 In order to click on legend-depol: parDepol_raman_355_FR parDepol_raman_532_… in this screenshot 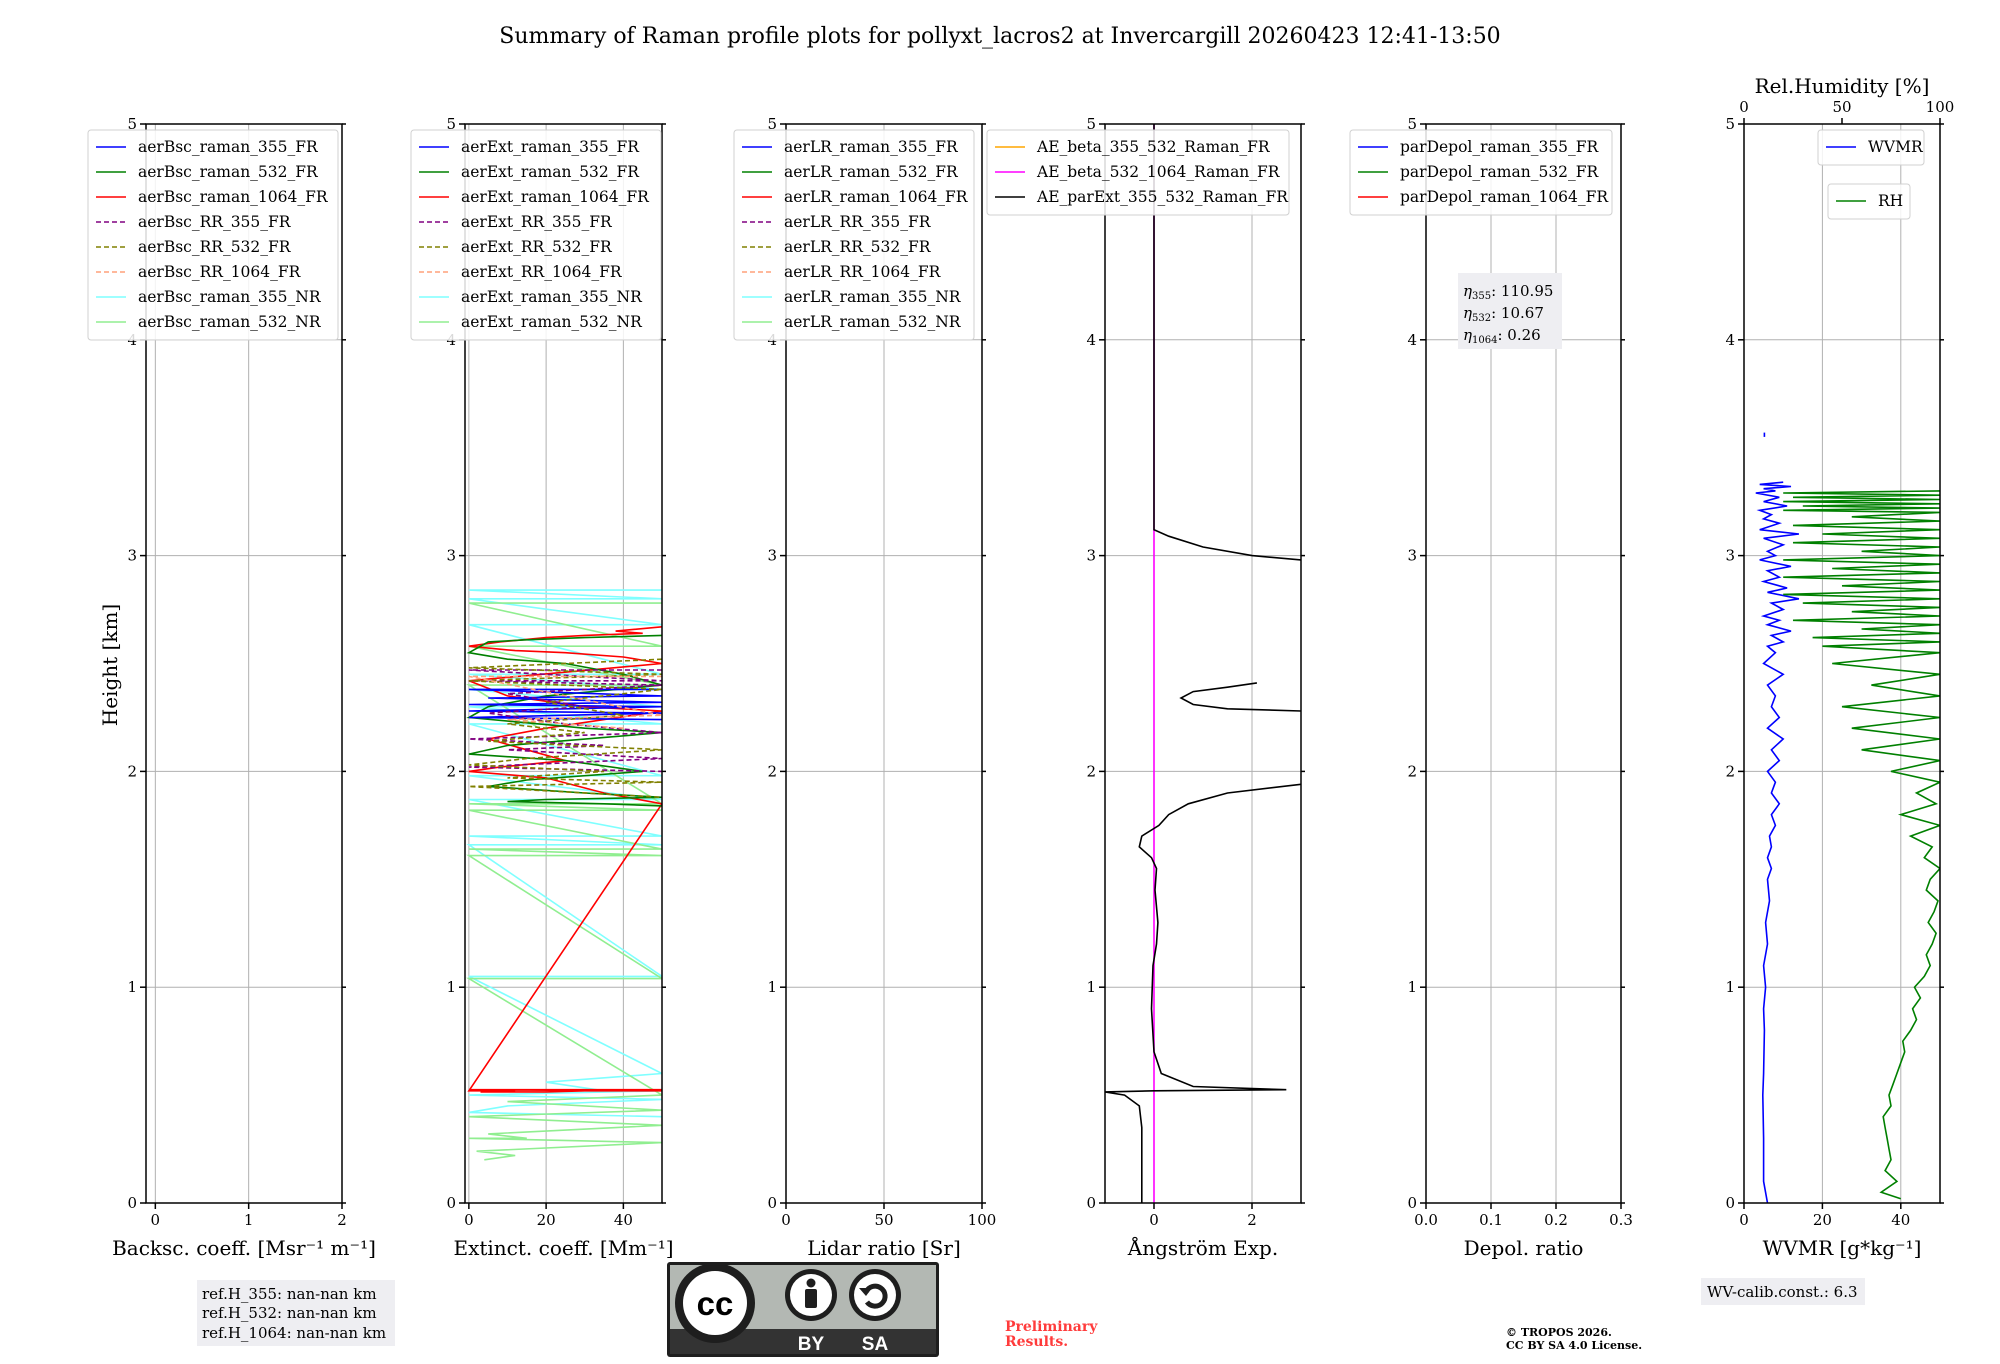, I will do `click(1481, 172)`.